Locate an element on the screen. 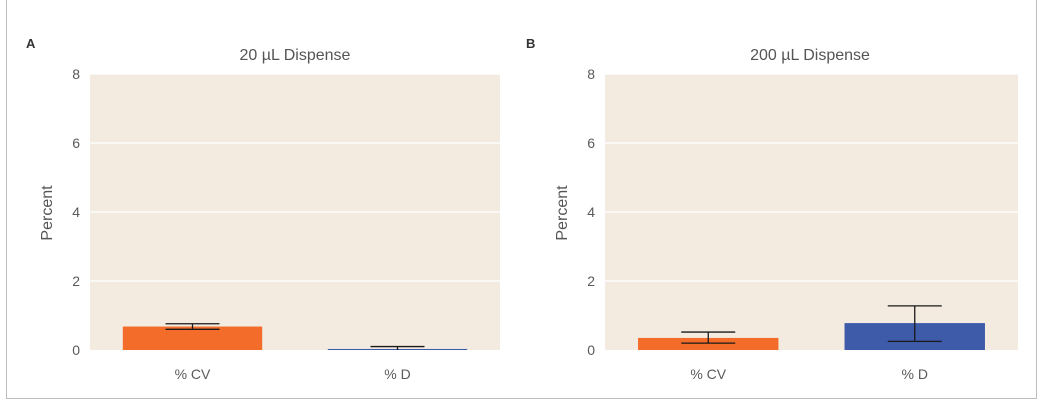 The width and height of the screenshot is (1043, 401). panel-a-y-tick-label-8: 8 is located at coordinates (76, 74).